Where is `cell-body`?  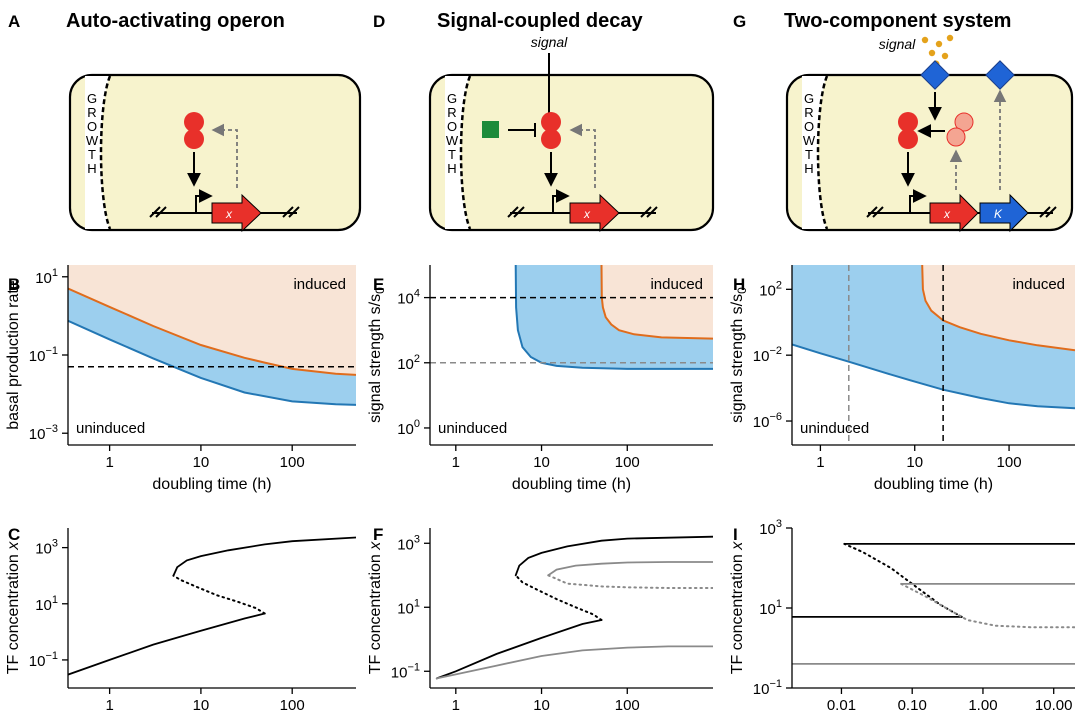
cell-body is located at coordinates (571, 152).